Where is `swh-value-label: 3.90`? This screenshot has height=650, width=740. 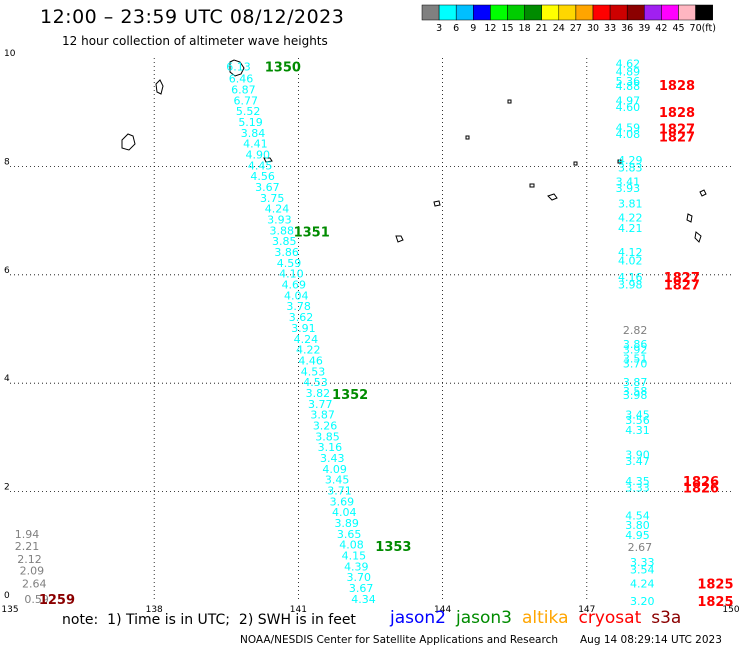
swh-value-label: 3.90 is located at coordinates (637, 455).